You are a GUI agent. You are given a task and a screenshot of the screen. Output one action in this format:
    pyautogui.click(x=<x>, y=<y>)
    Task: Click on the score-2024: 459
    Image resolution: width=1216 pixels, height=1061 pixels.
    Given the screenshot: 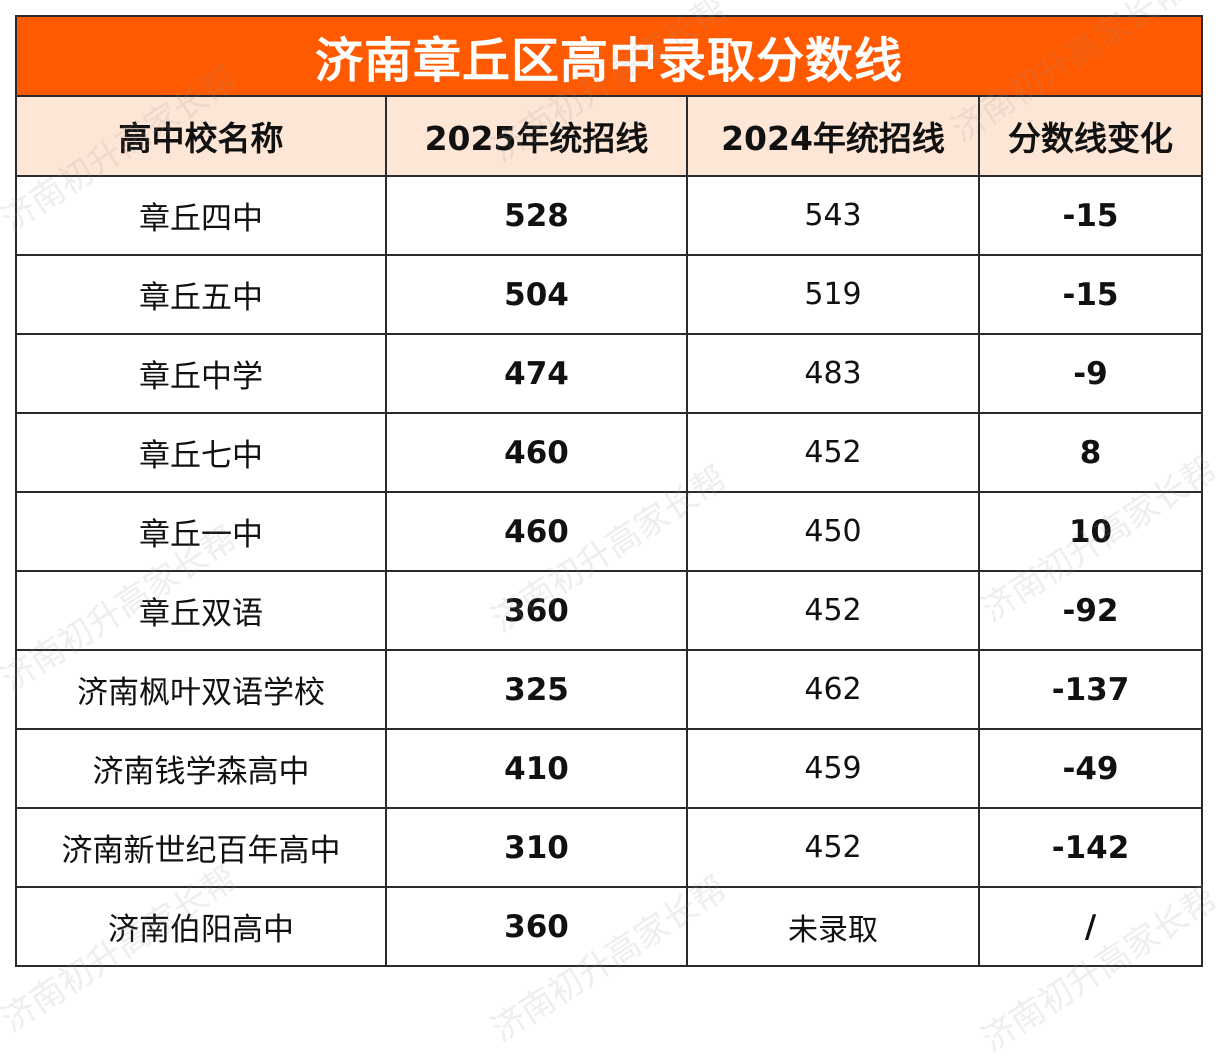 What is the action you would take?
    pyautogui.click(x=833, y=768)
    